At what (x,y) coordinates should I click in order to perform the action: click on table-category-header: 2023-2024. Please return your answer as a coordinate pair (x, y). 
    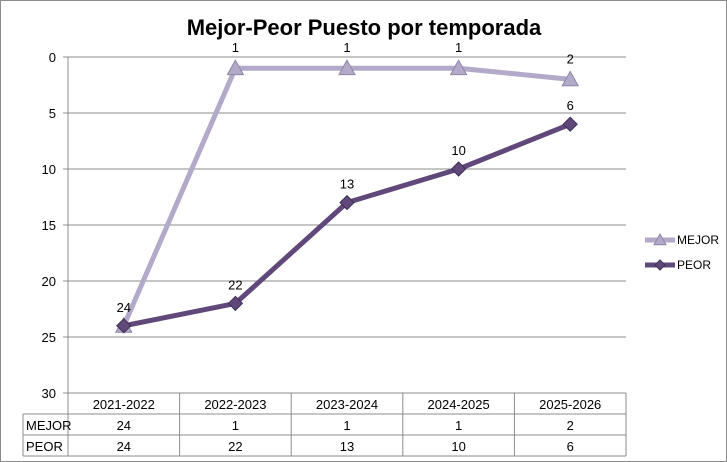
    Looking at the image, I should click on (347, 404).